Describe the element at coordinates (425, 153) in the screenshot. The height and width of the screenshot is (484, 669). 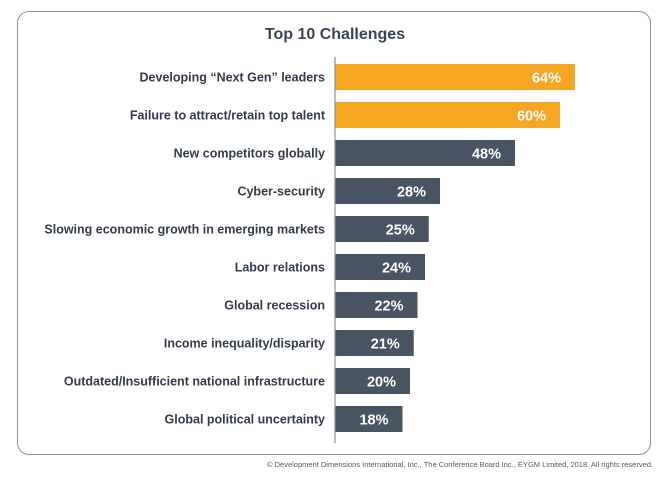
I see `bar-new-competitors-globally` at that location.